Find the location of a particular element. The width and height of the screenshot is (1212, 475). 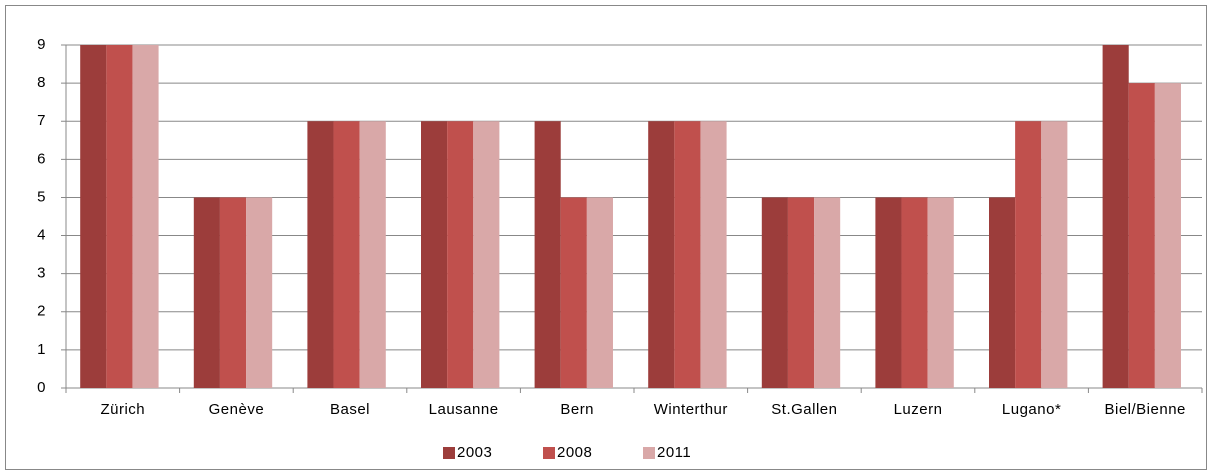

x-tick-label: Winterthur is located at coordinates (691, 409).